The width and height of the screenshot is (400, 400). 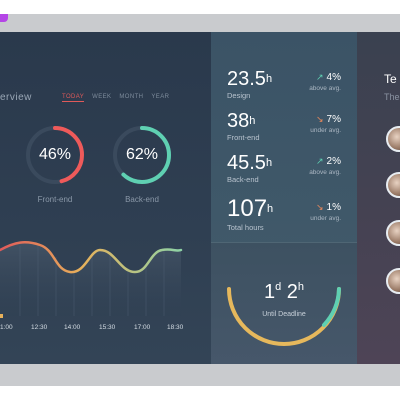 I want to click on stat-backend: 45.5h Back-end ↗ 2% above avg., so click(x=284, y=168).